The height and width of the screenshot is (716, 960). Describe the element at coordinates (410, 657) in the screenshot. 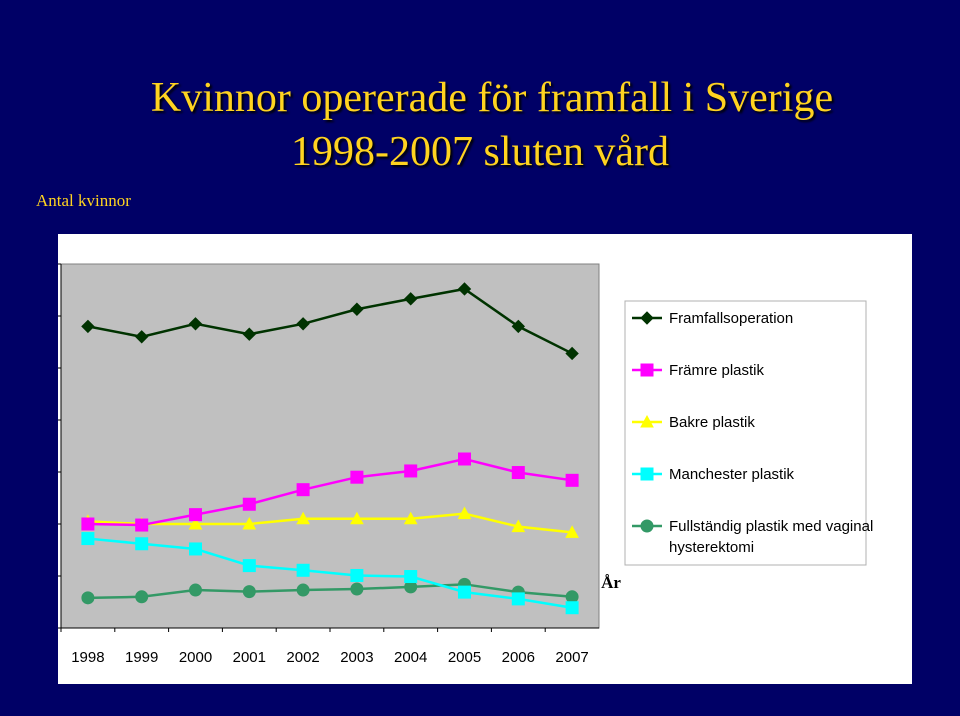

I see `x-tick-label: 2004` at that location.